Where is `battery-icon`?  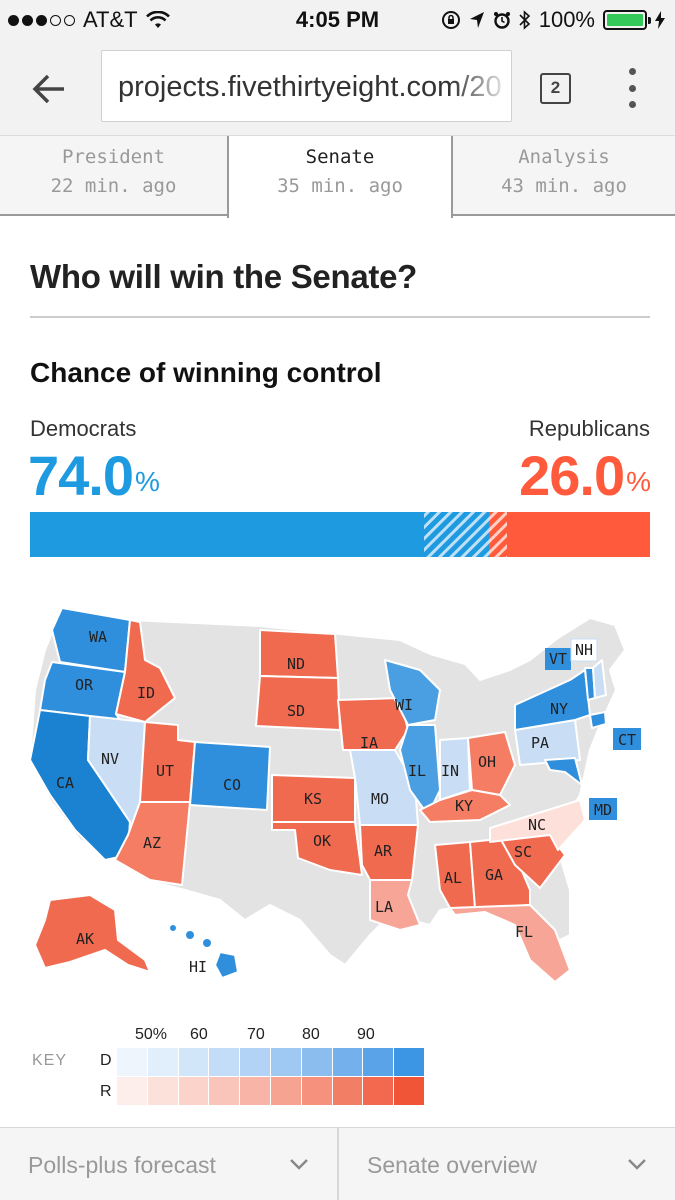 battery-icon is located at coordinates (627, 20).